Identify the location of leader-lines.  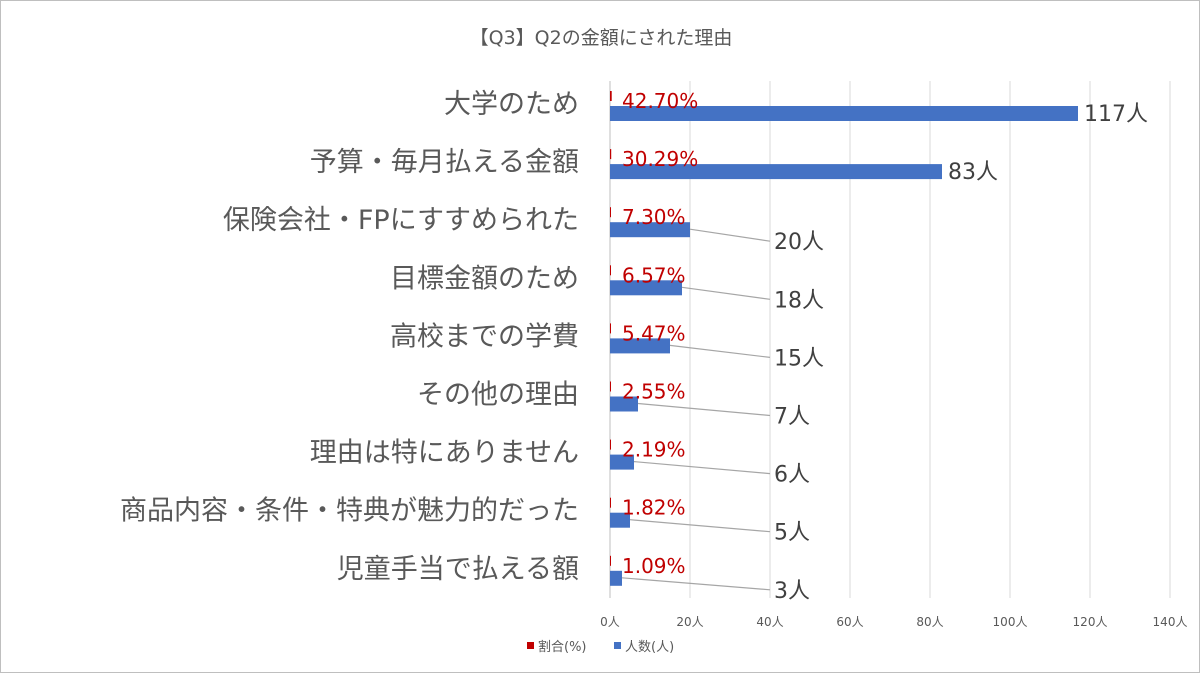
(696, 409).